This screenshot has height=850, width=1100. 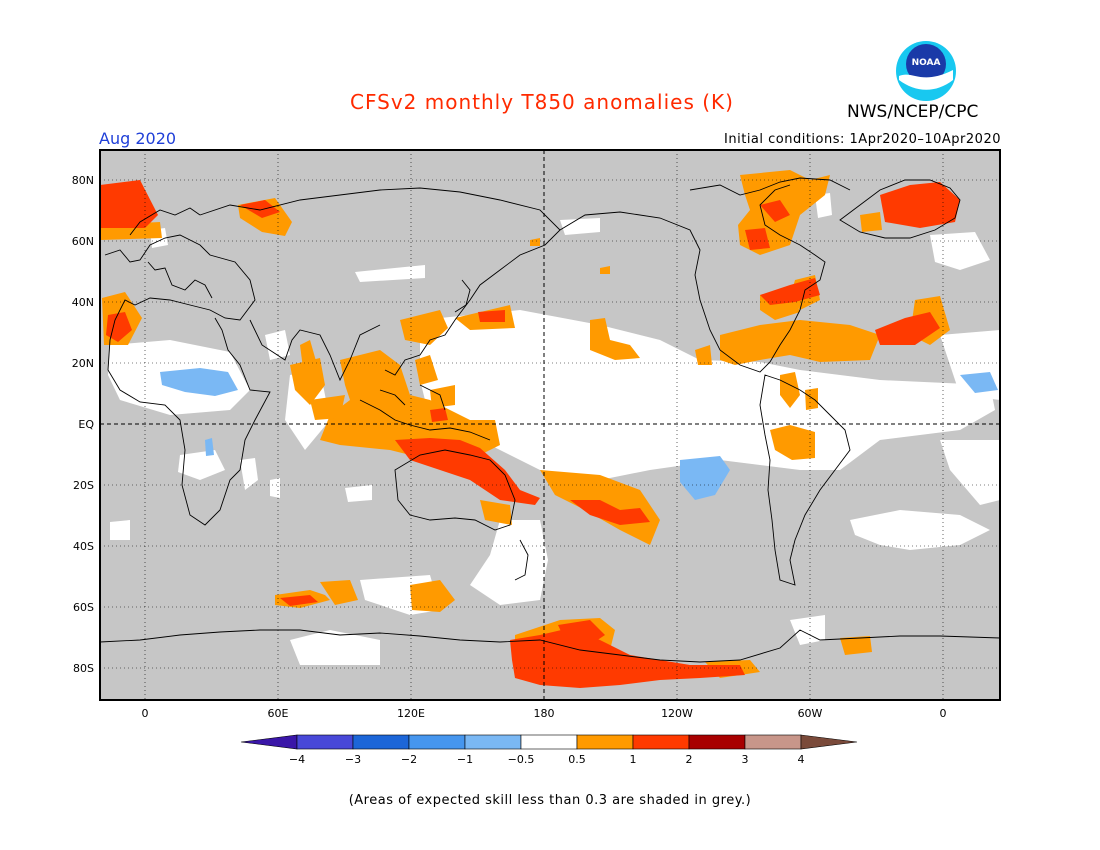 I want to click on initial-conditions: Initial conditions: 1Apr2020–10Apr2020, so click(x=862, y=139).